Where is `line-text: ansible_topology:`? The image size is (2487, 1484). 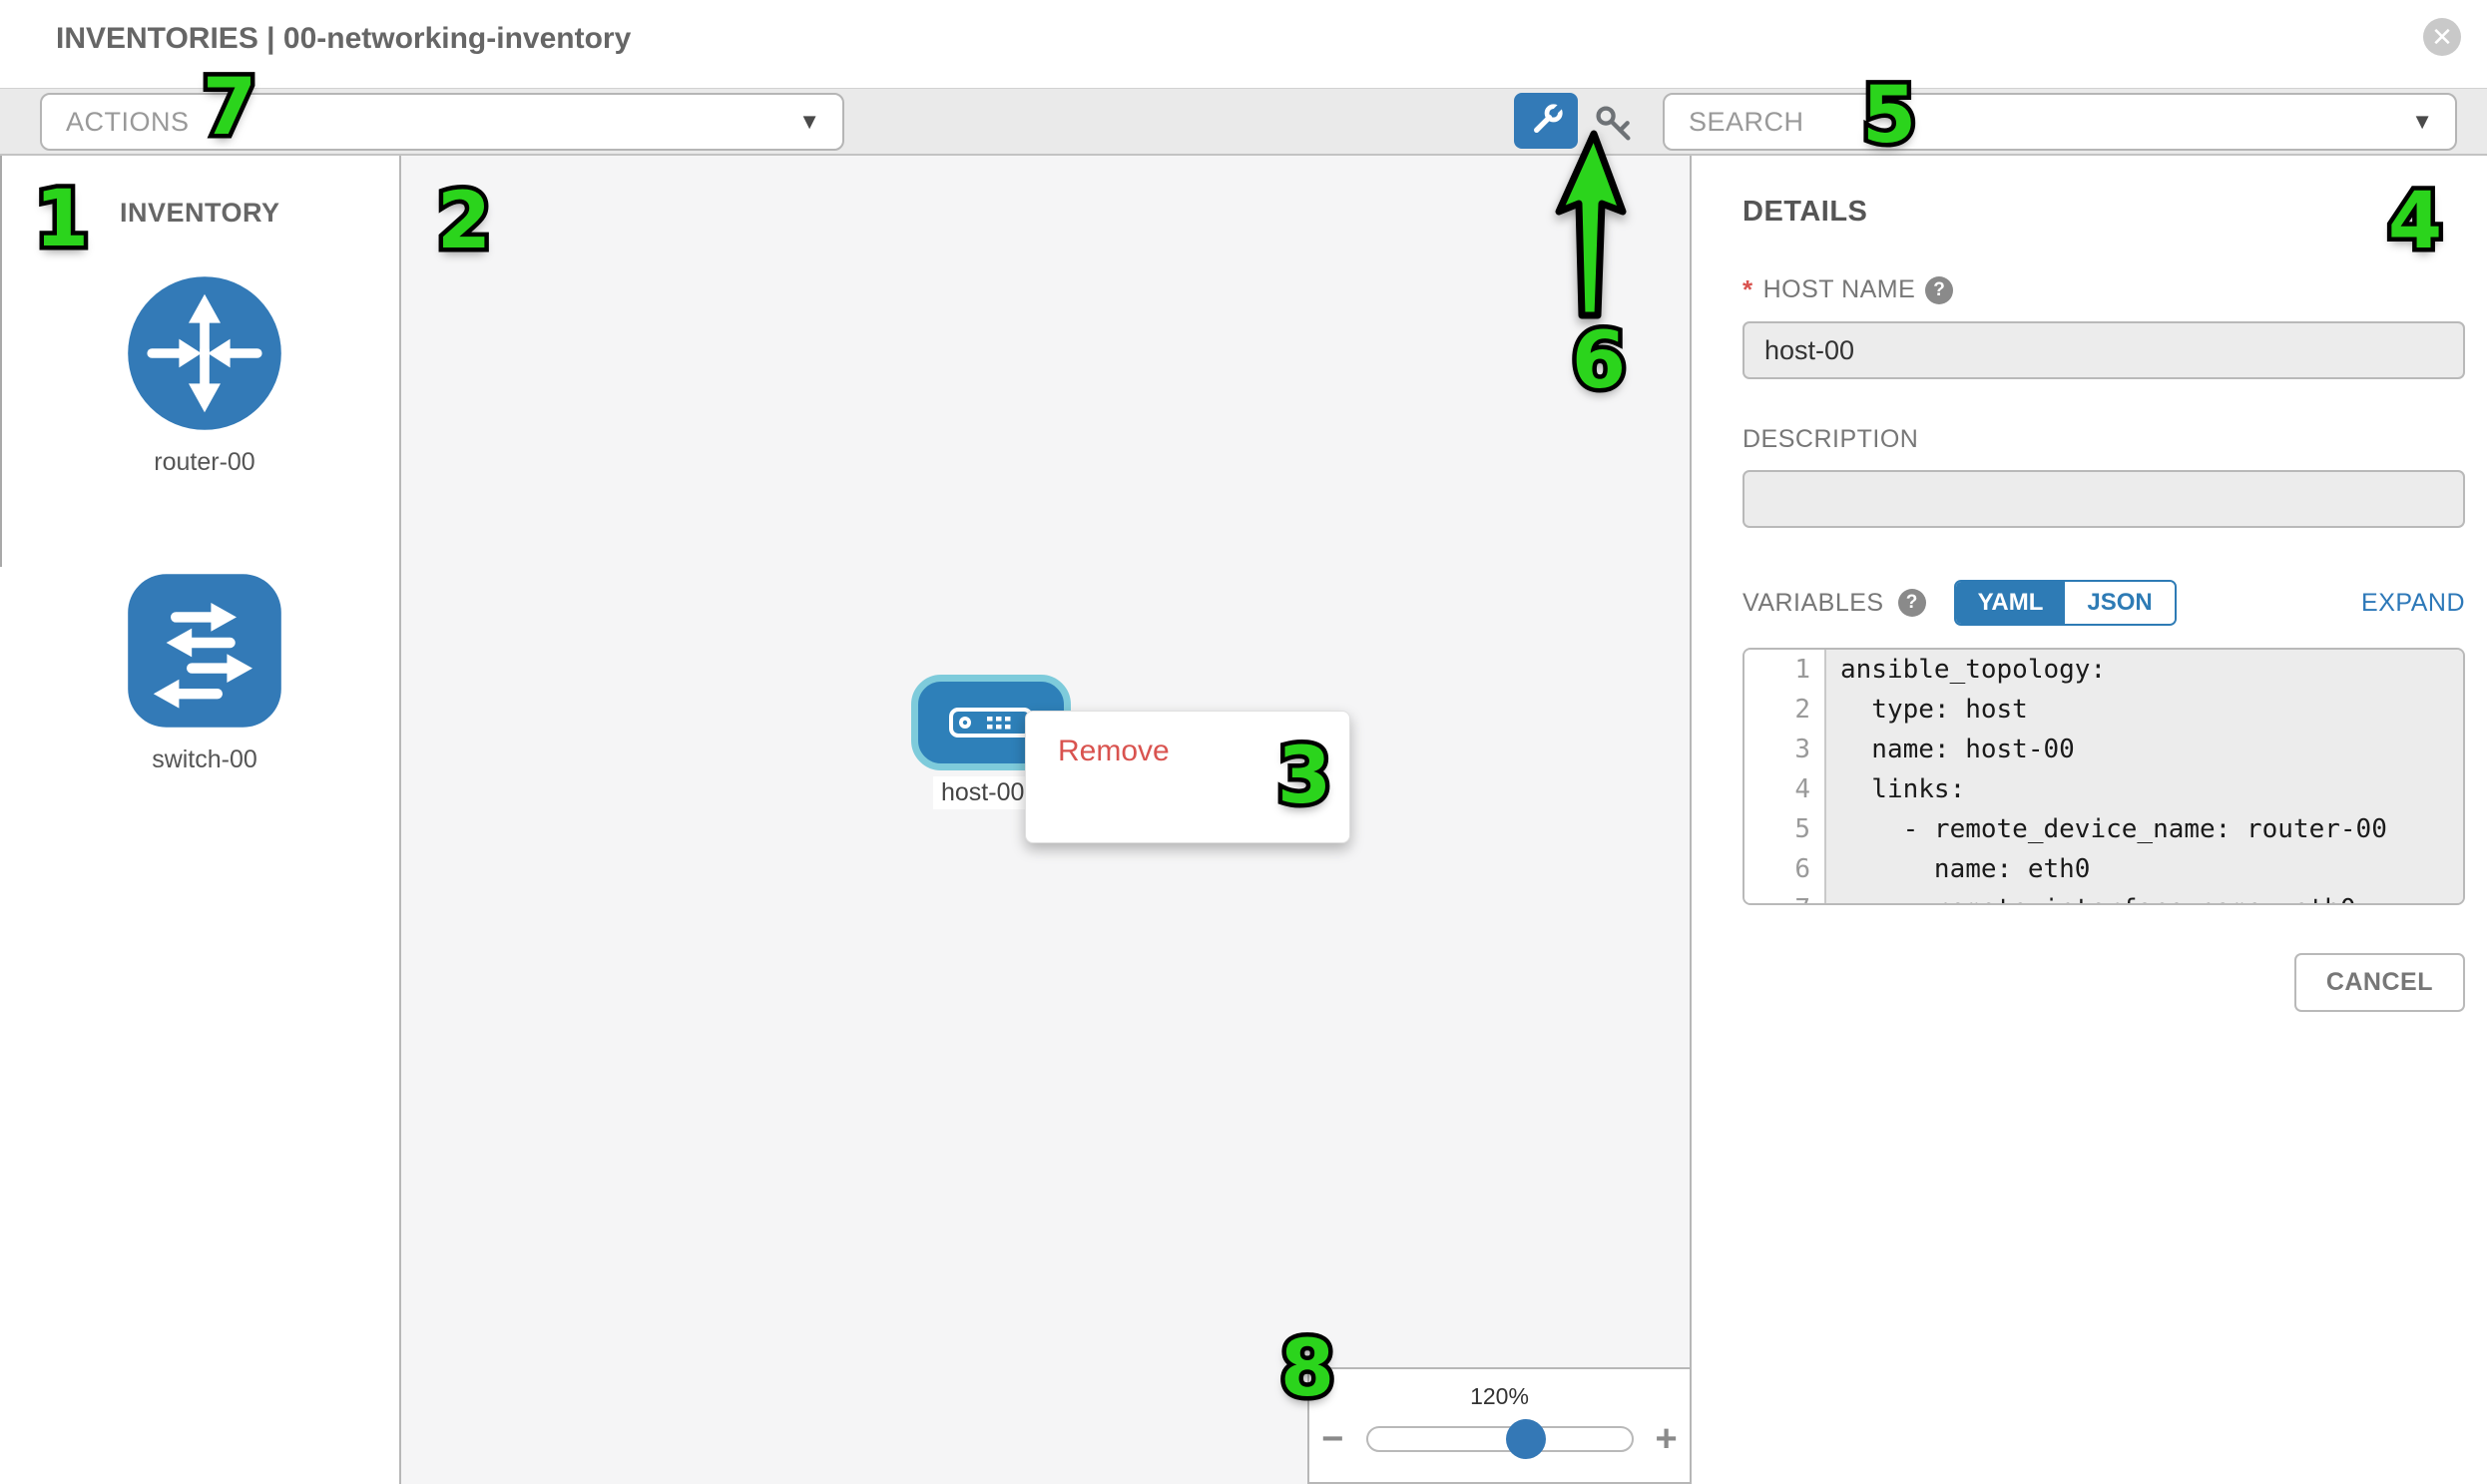 line-text: ansible_topology: is located at coordinates (2144, 670).